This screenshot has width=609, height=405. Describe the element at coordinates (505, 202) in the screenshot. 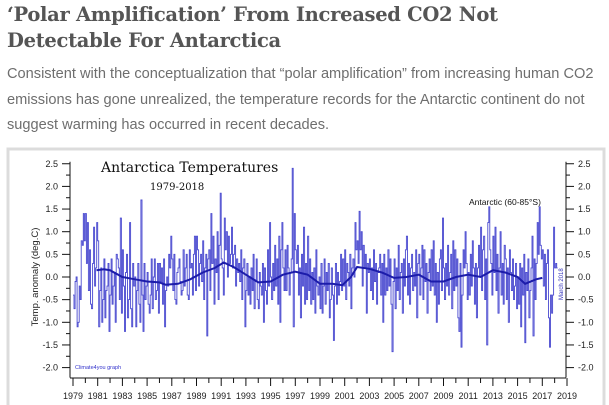

I see `region-label: Antarctic (60-85°S)` at that location.